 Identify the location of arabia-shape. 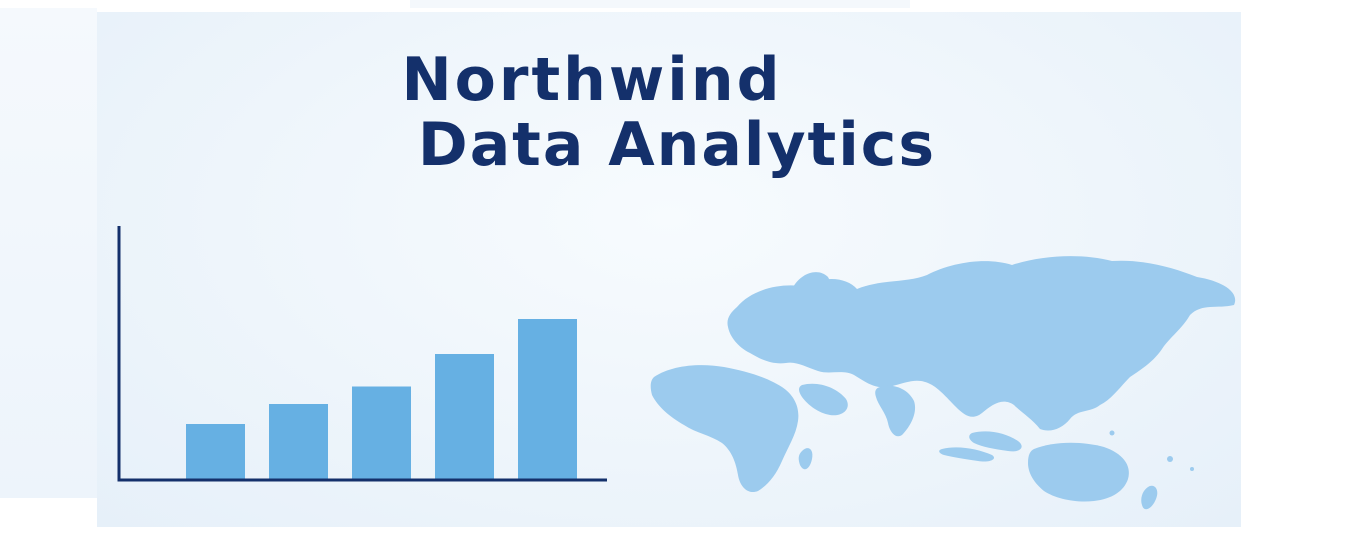
(823, 399).